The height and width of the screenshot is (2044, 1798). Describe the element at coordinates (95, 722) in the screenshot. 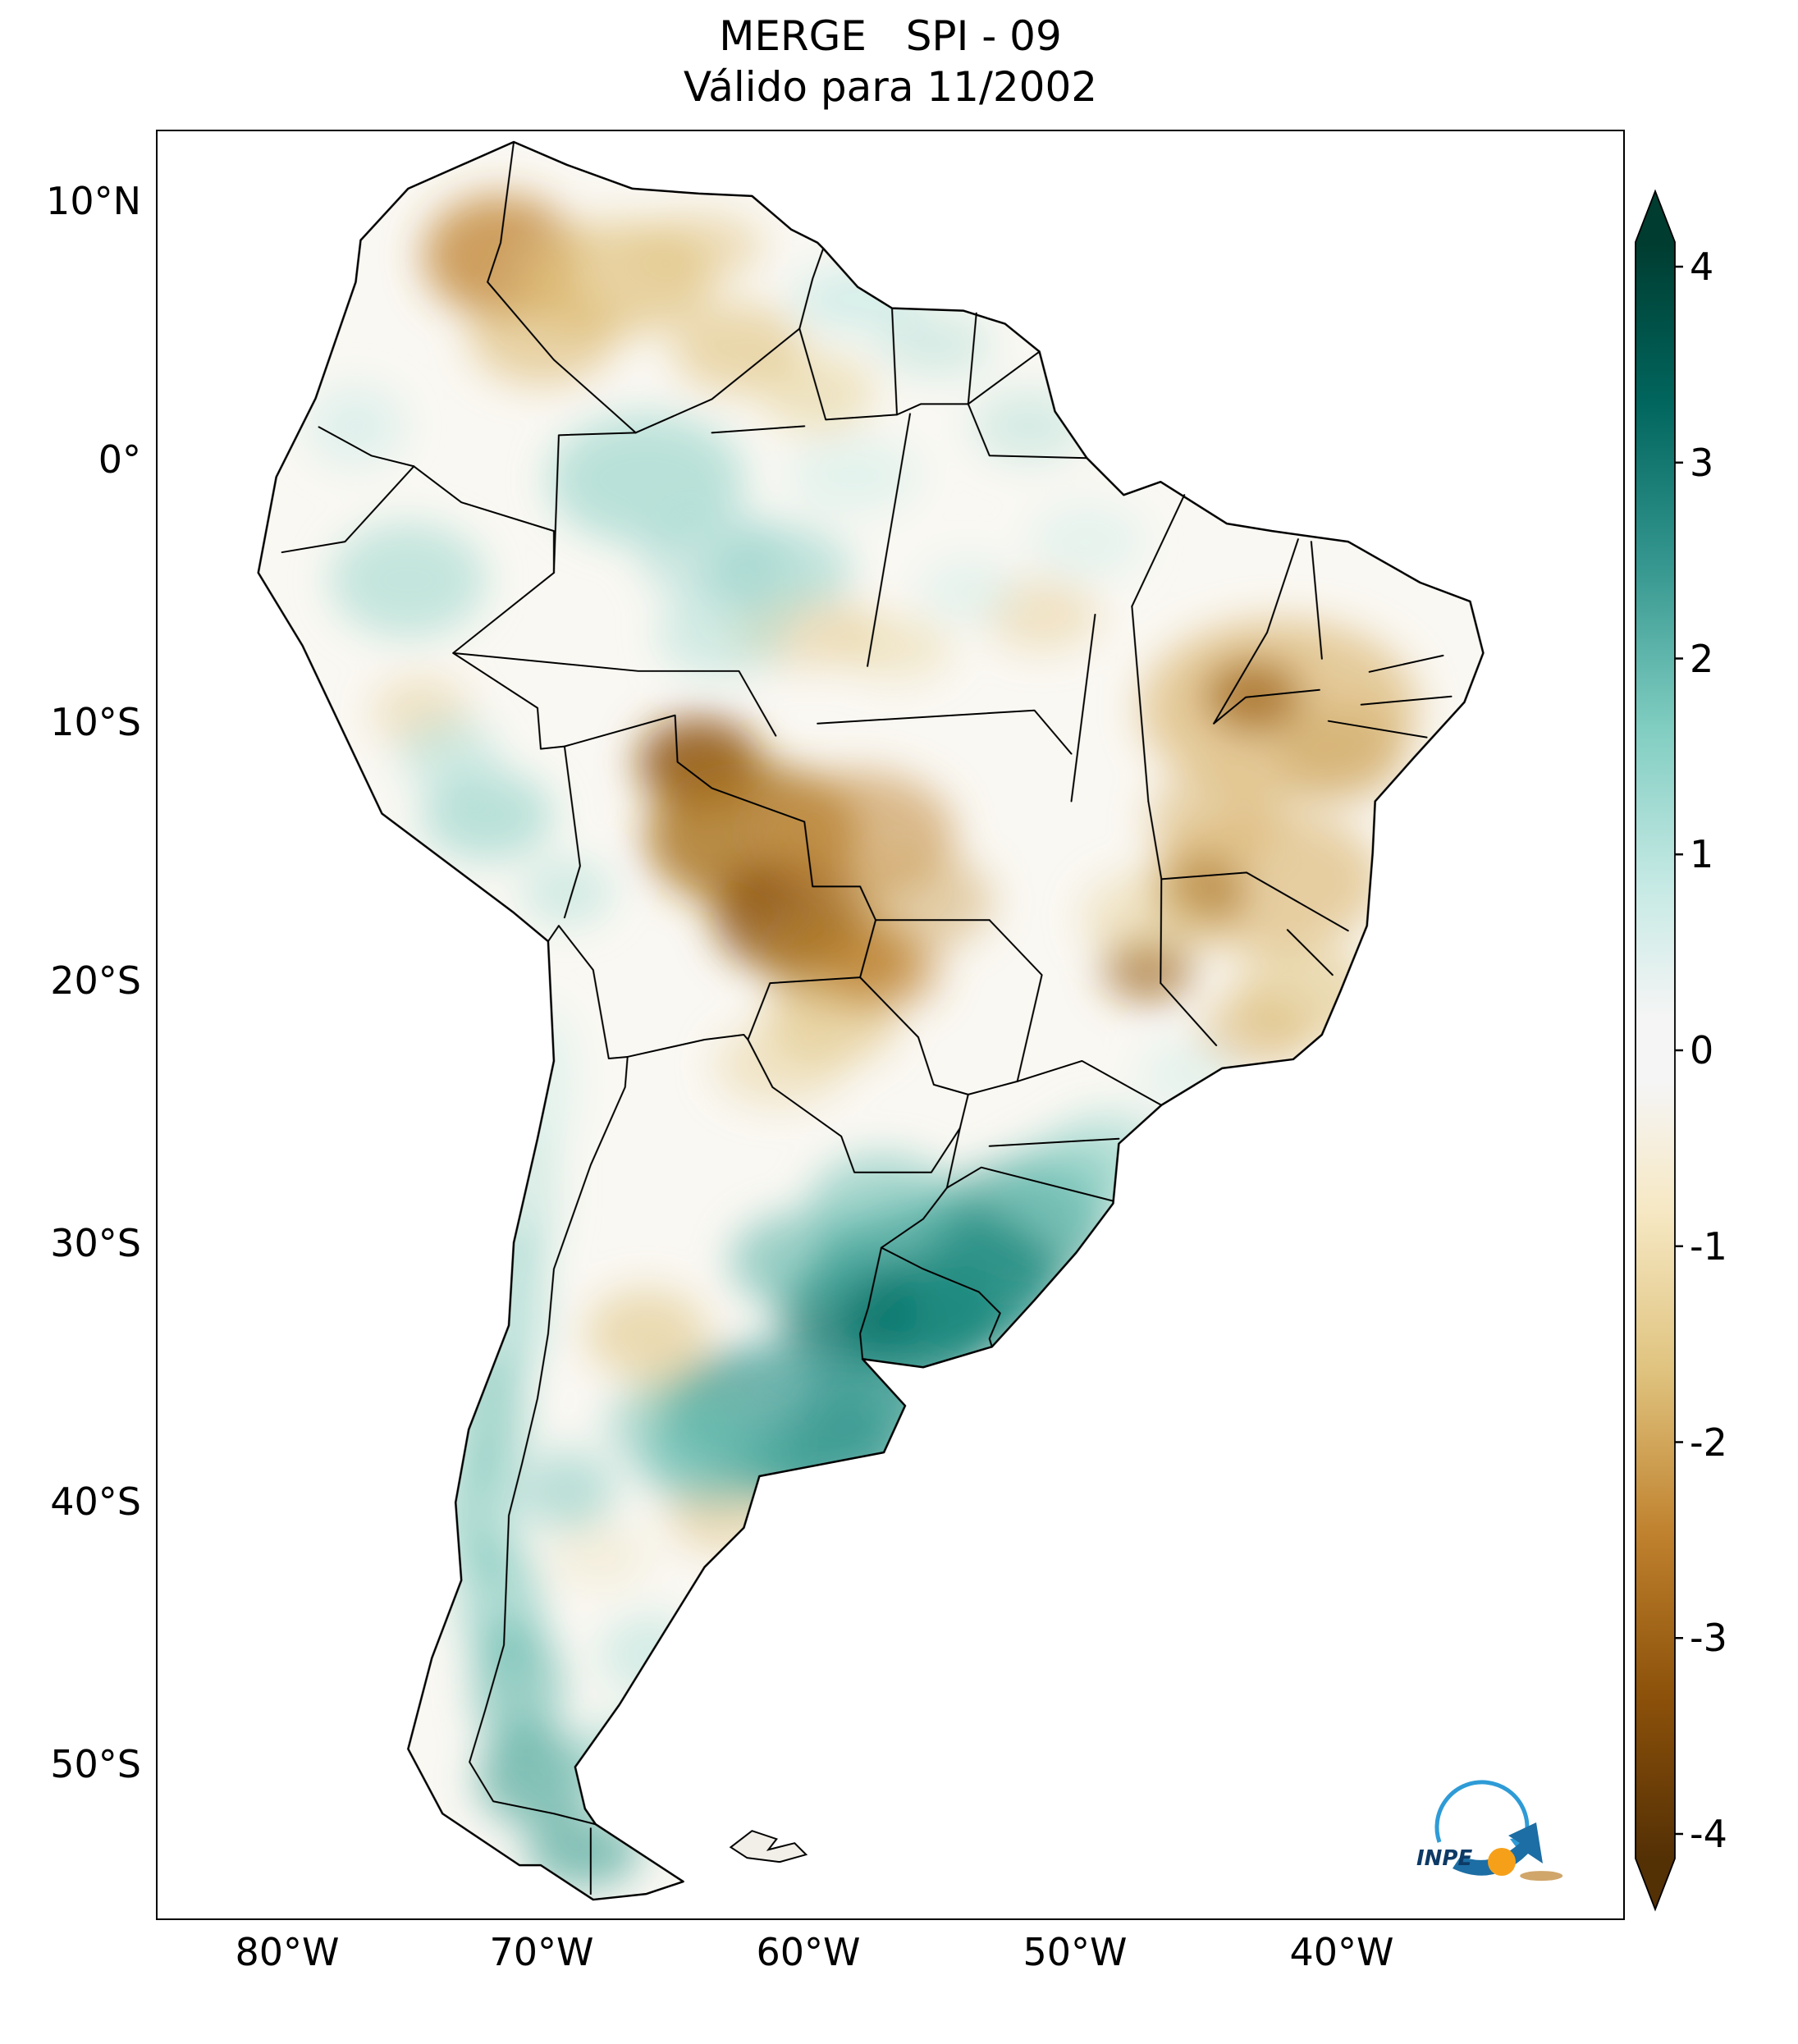

I see `y-tick-label: 10°S` at that location.